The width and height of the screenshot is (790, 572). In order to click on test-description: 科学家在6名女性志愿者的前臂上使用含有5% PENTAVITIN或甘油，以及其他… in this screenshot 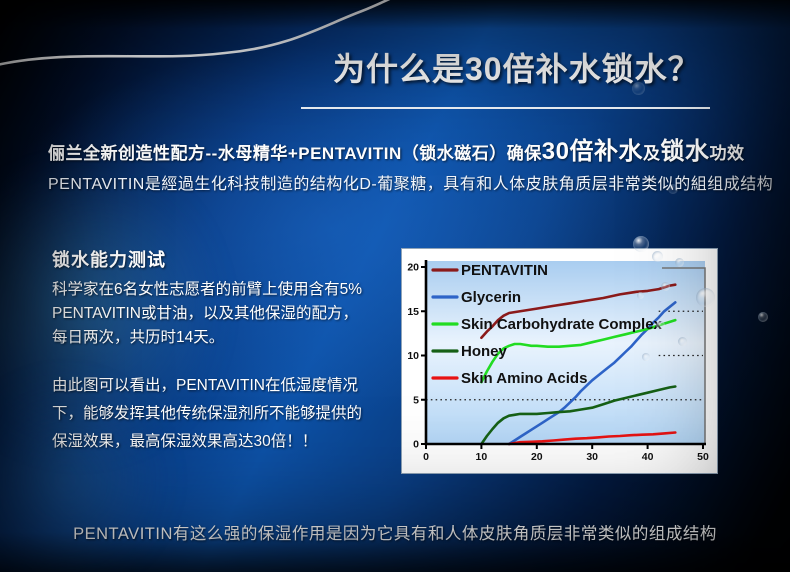, I will do `click(207, 314)`.